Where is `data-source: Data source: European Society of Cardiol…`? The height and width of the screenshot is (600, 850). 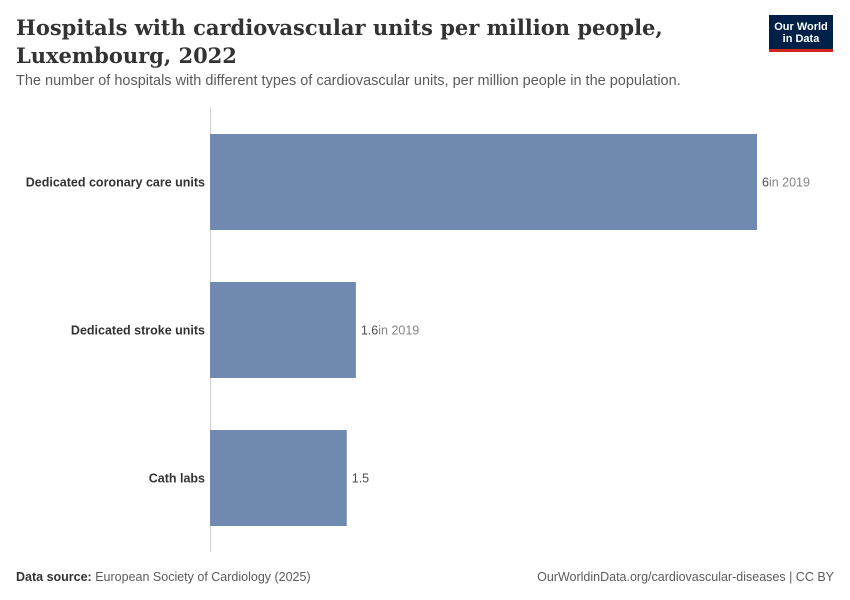 data-source: Data source: European Society of Cardiol… is located at coordinates (163, 577).